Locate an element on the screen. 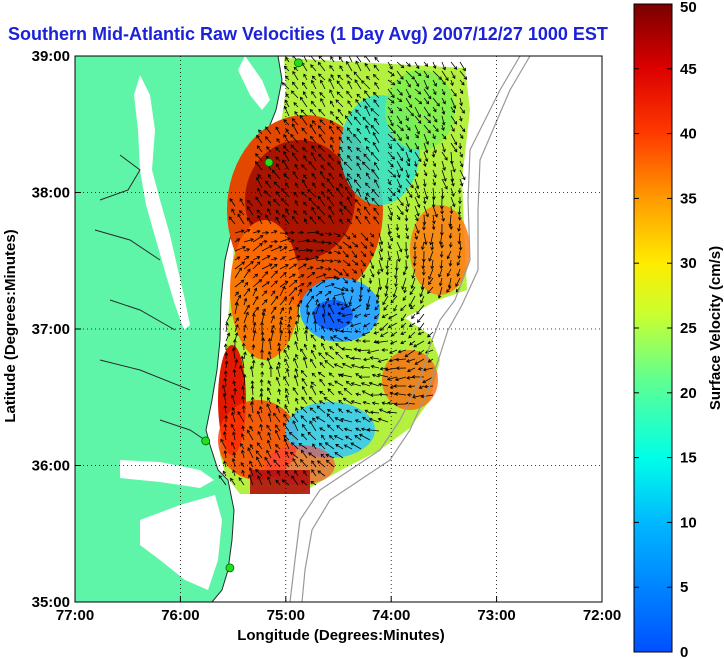 The image size is (724, 659). y-axis: 39:00 38:00 37:00 36:00 35:00 is located at coordinates (56, 329).